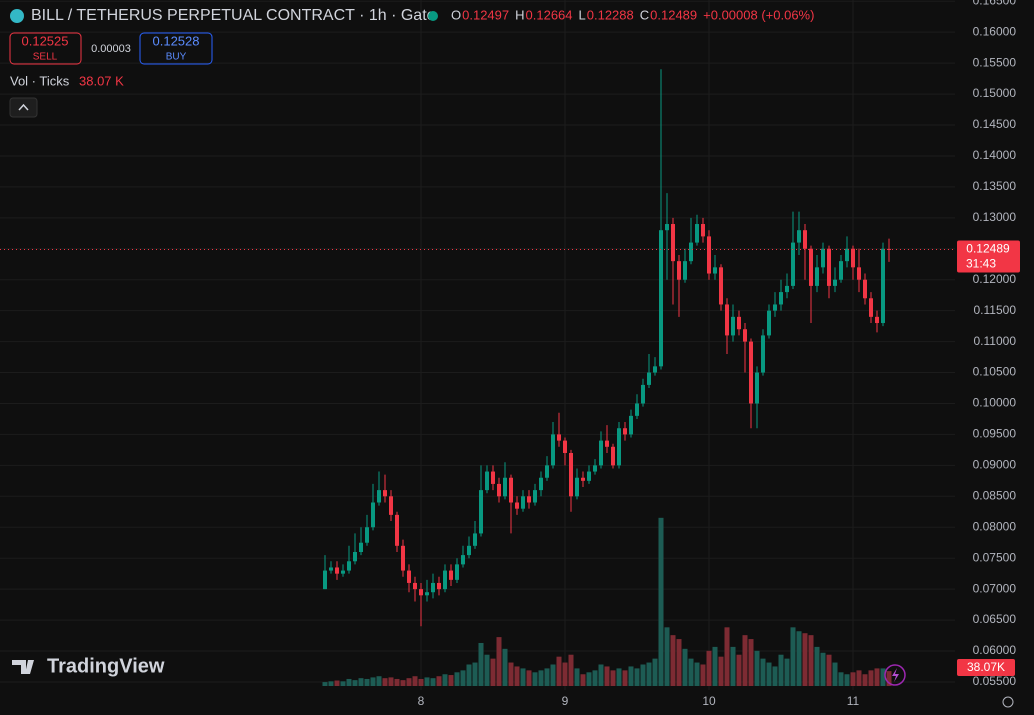 The image size is (1034, 715). Describe the element at coordinates (853, 701) in the screenshot. I see `x-tick-label: 11` at that location.